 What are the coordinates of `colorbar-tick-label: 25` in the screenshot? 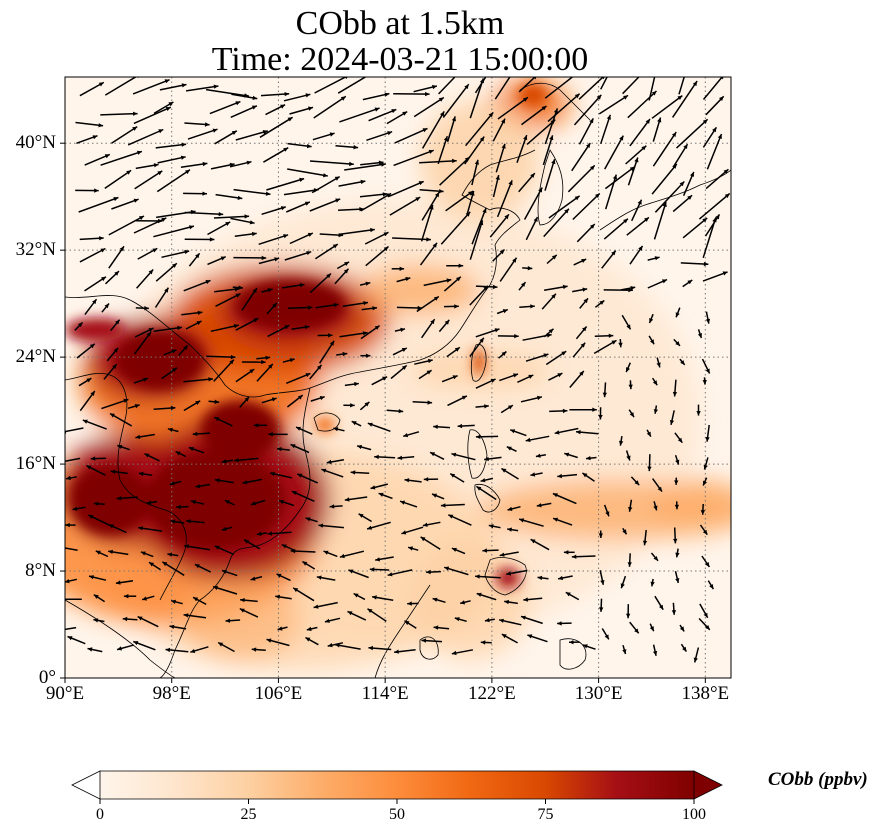 It's located at (248, 814).